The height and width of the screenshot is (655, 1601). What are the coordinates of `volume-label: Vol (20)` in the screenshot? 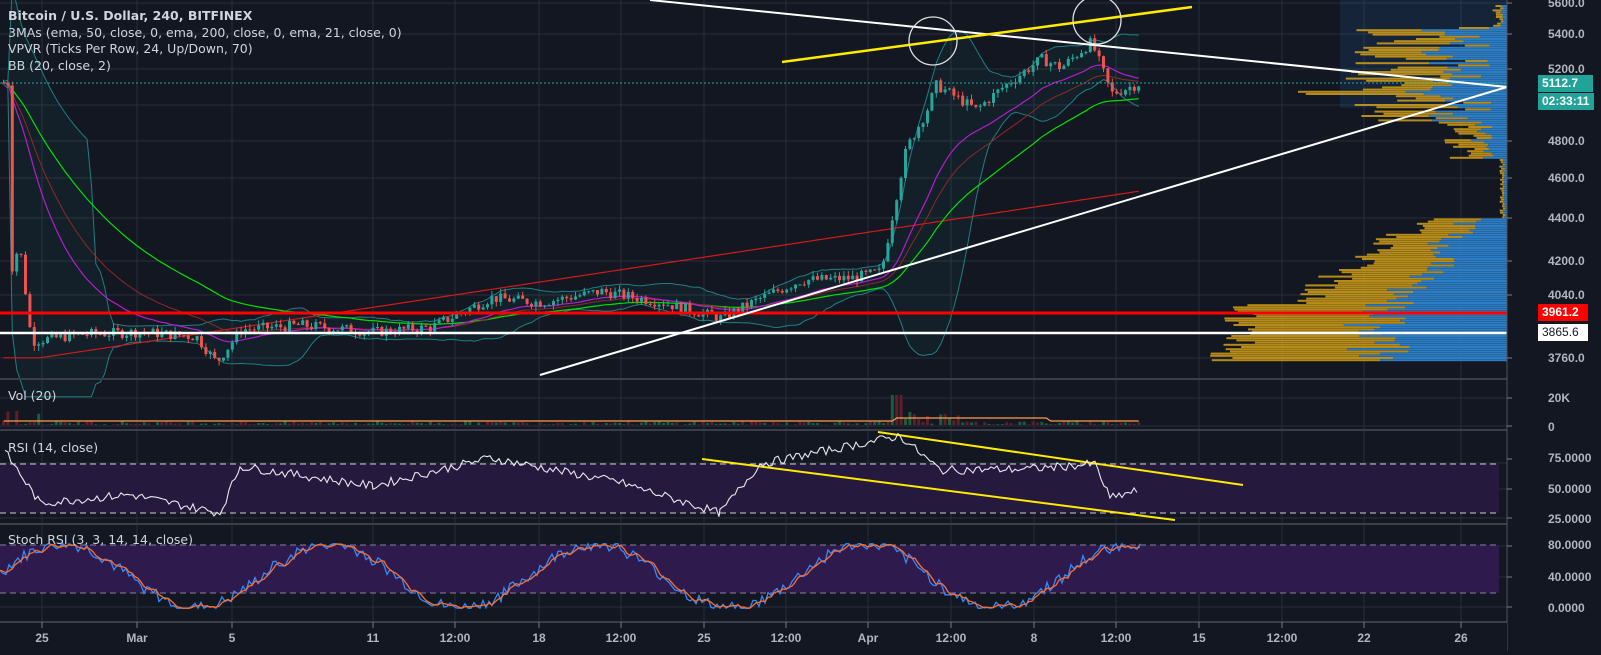 It's located at (32, 395).